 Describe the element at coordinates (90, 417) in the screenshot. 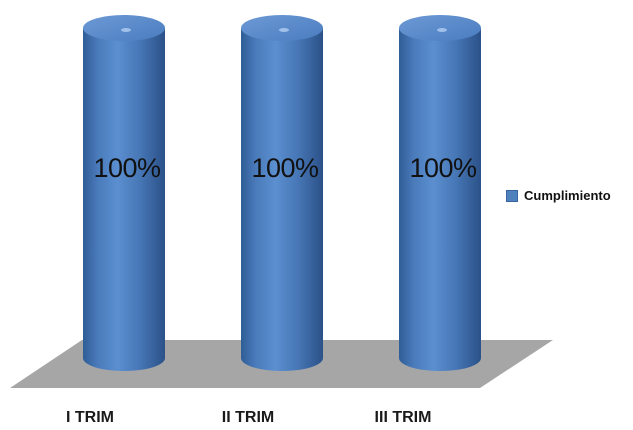

I see `x-tick-label: I TRIM` at that location.